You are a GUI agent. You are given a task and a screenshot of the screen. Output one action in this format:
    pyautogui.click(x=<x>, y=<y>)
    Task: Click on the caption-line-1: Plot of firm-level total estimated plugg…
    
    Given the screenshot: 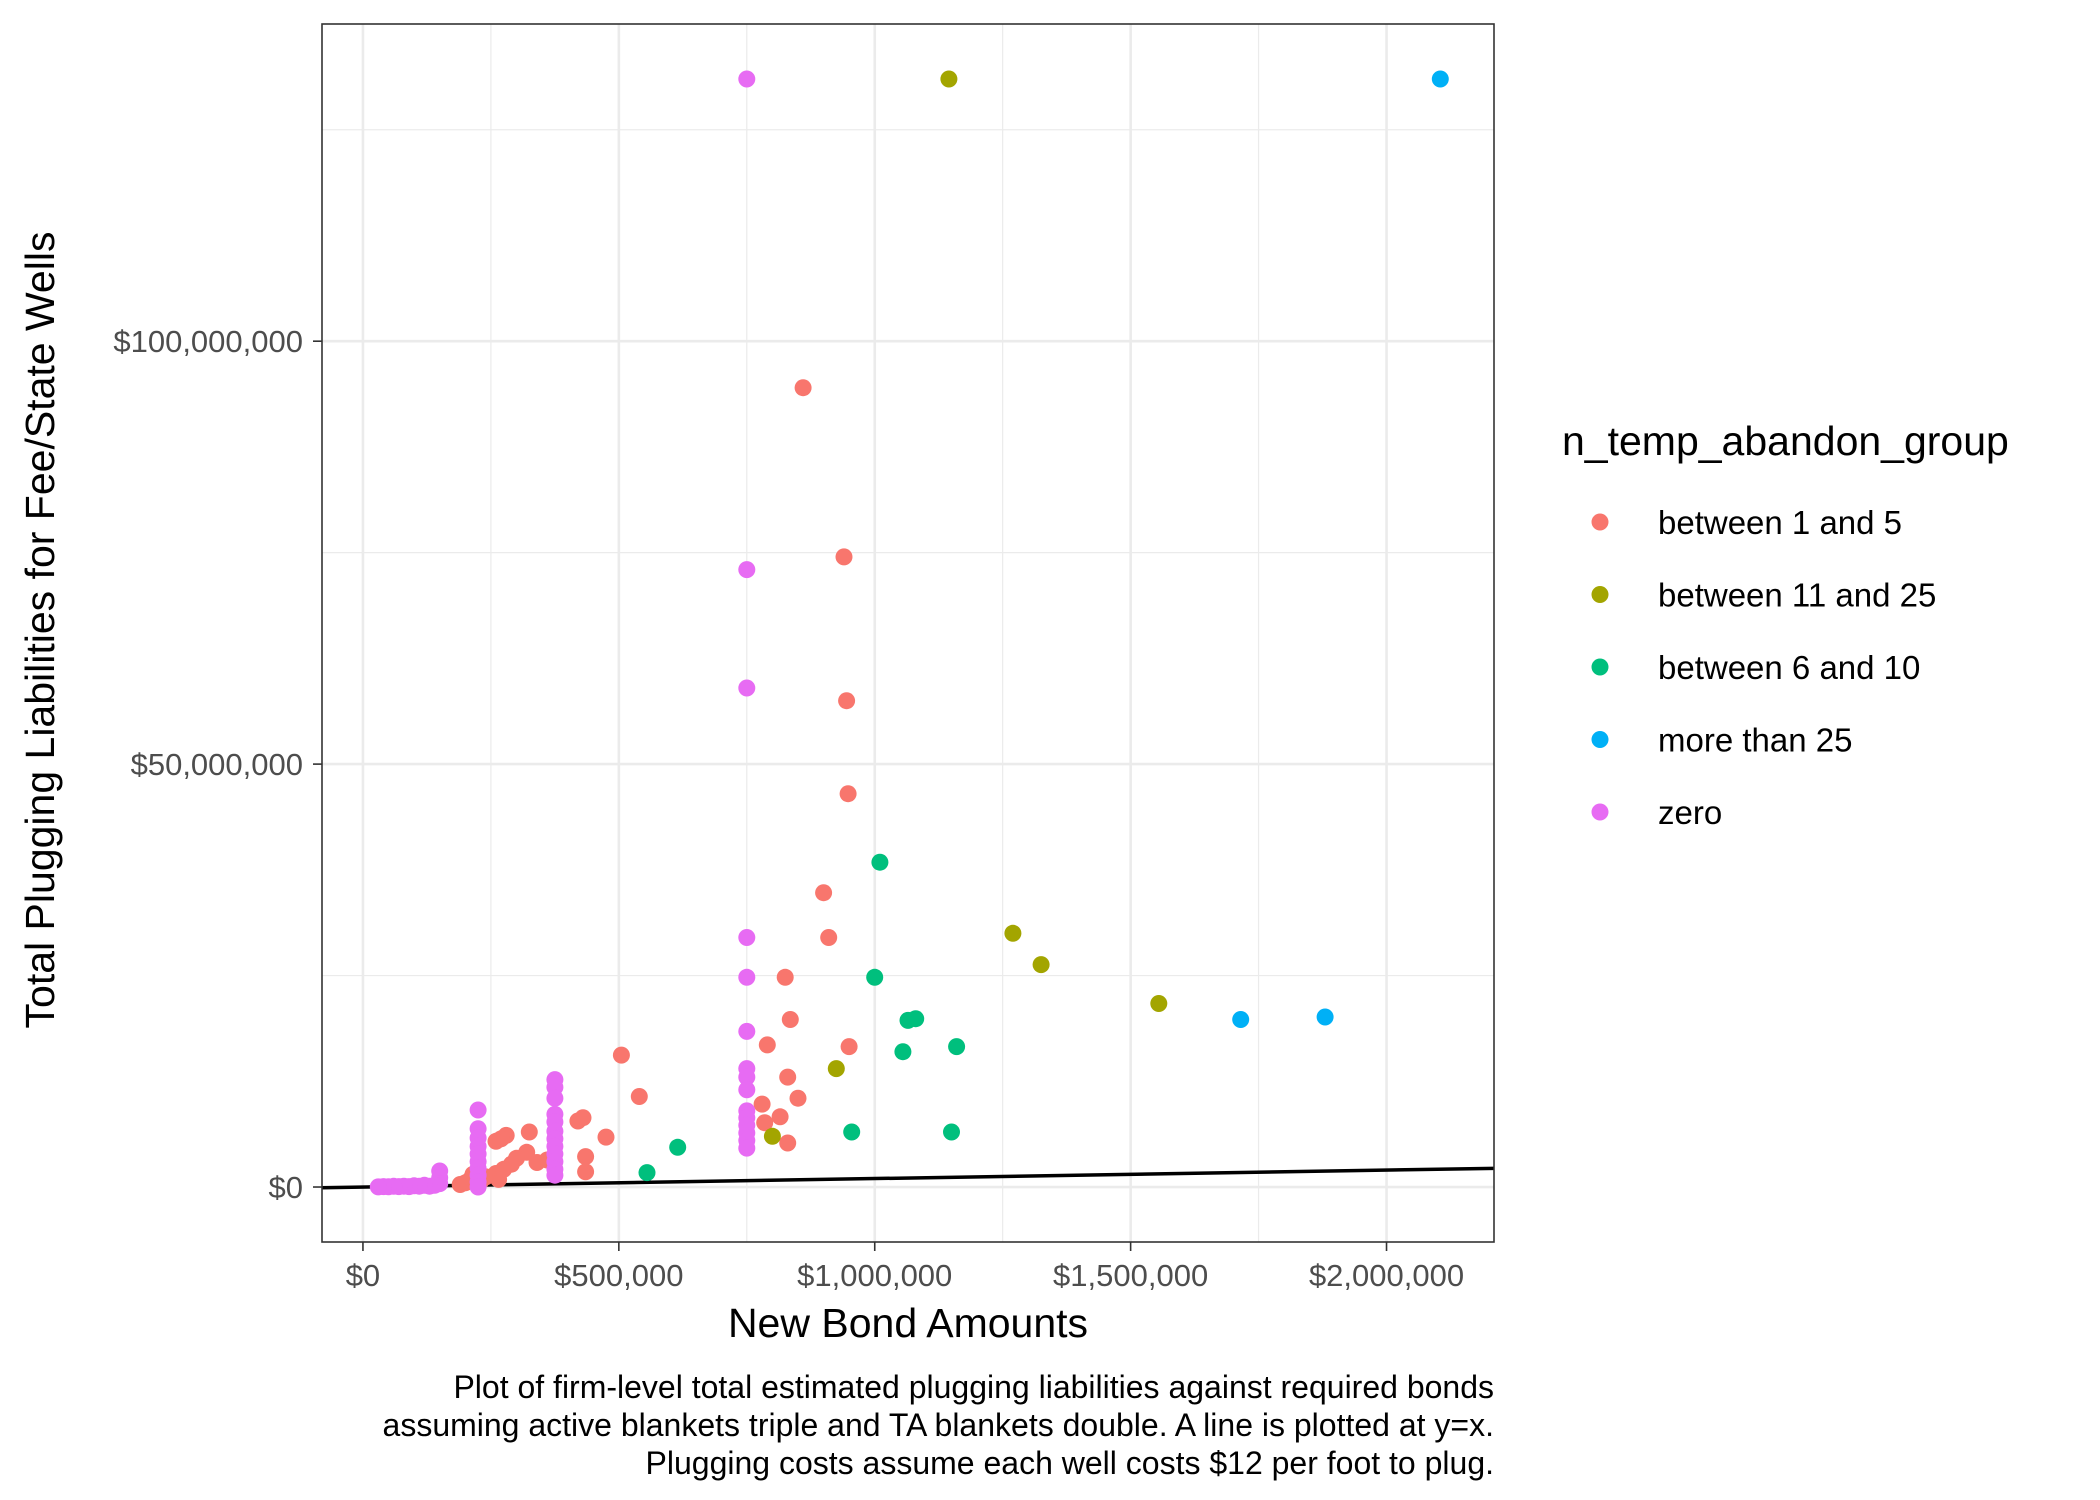 What is the action you would take?
    pyautogui.click(x=973, y=1387)
    